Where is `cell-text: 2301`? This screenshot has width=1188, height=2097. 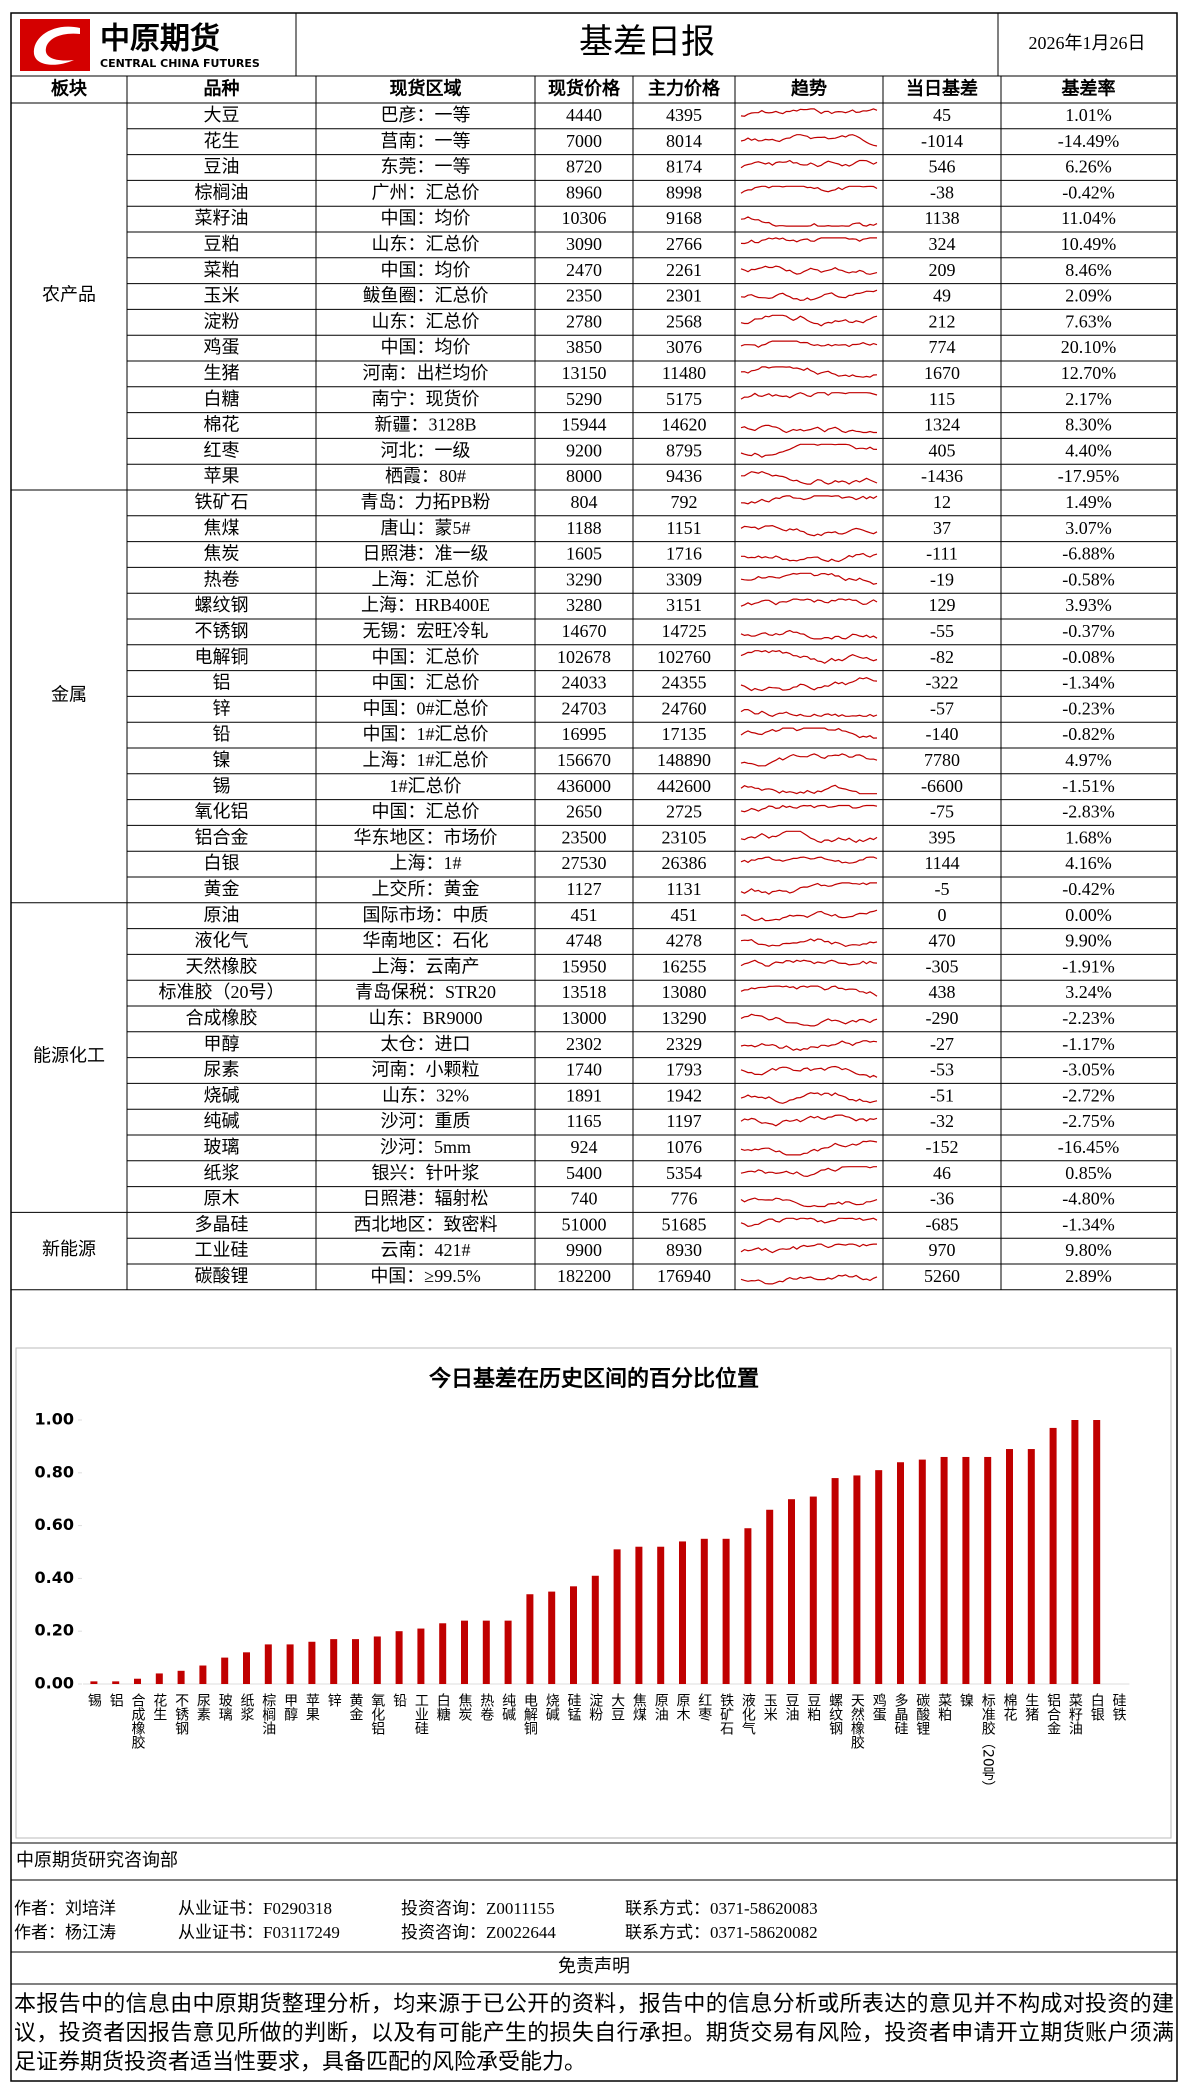
cell-text: 2301 is located at coordinates (684, 296).